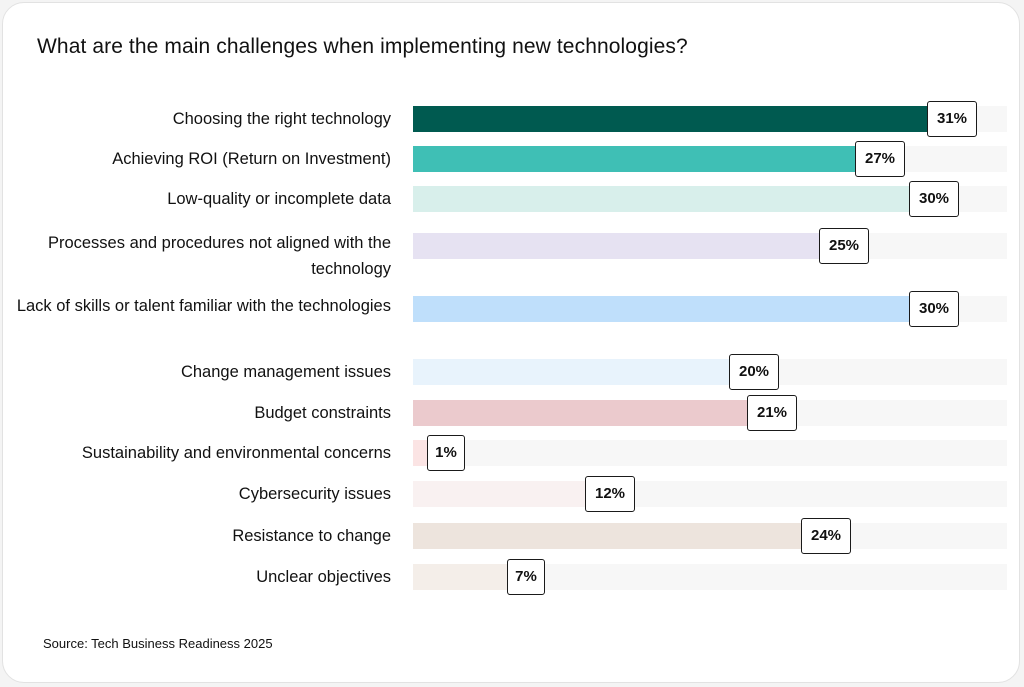 Image resolution: width=1024 pixels, height=687 pixels. What do you see at coordinates (446, 453) in the screenshot?
I see `value-label: 1%` at bounding box center [446, 453].